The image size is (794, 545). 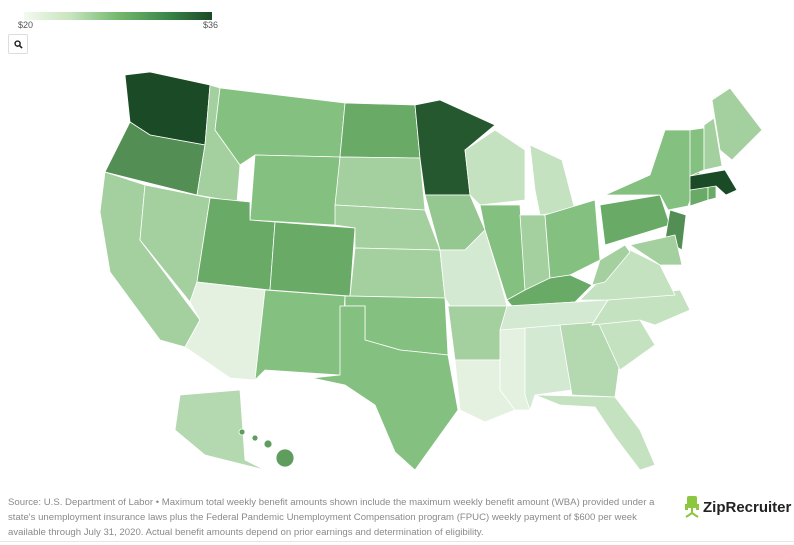 I want to click on state-WY, so click(x=295, y=190).